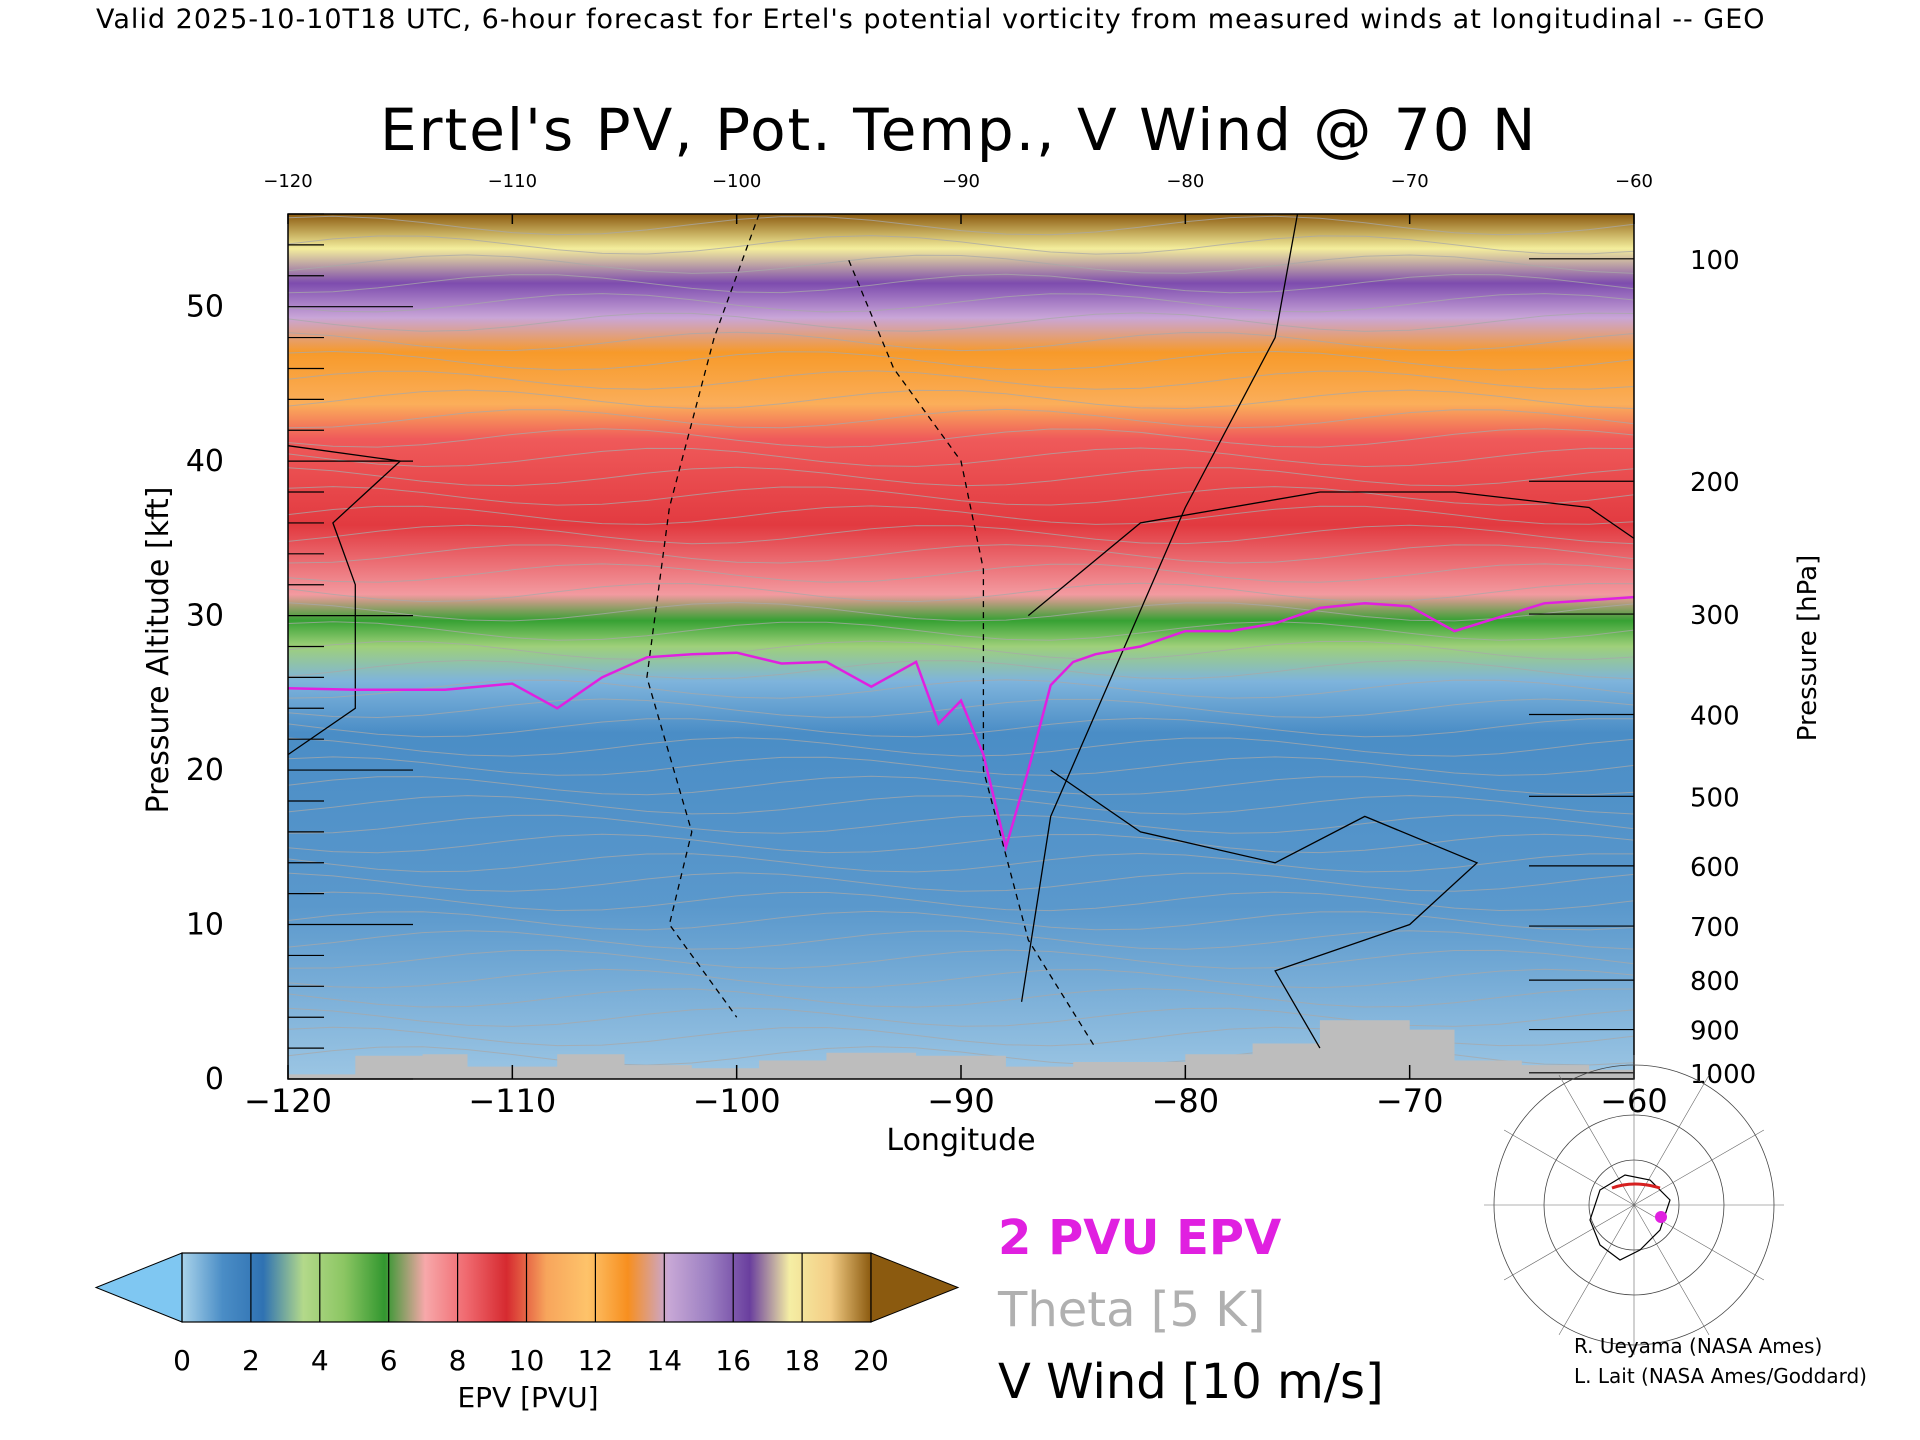 The height and width of the screenshot is (1440, 1920). What do you see at coordinates (959, 130) in the screenshot?
I see `chart-title: Ertel's PV, Pot. Temp., V Wind @ 70 N` at bounding box center [959, 130].